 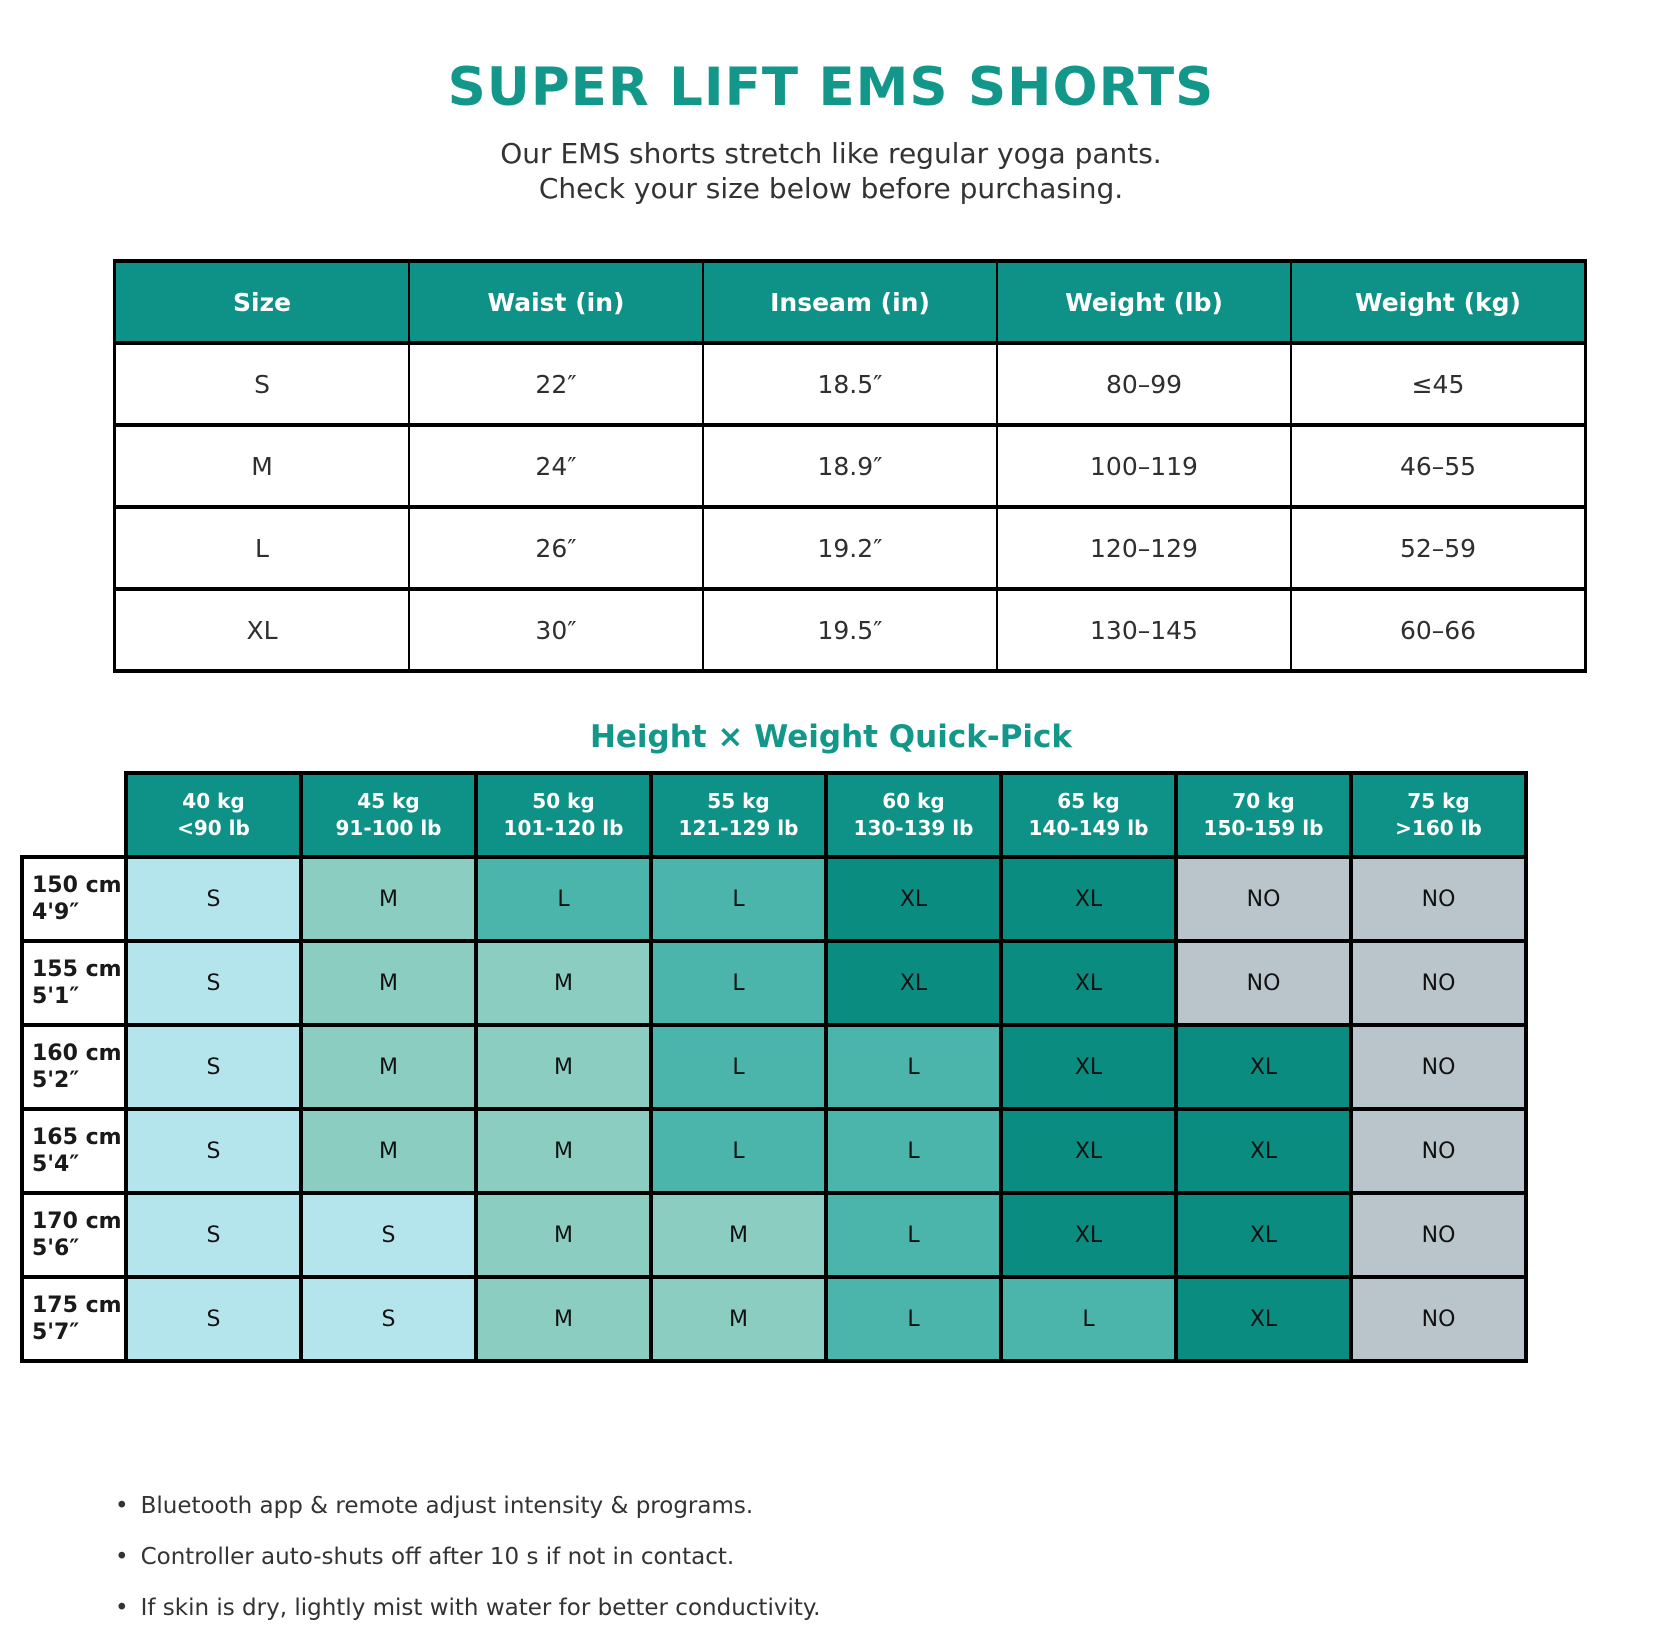 I want to click on weight-kg-label: 75 kg, so click(x=1438, y=801).